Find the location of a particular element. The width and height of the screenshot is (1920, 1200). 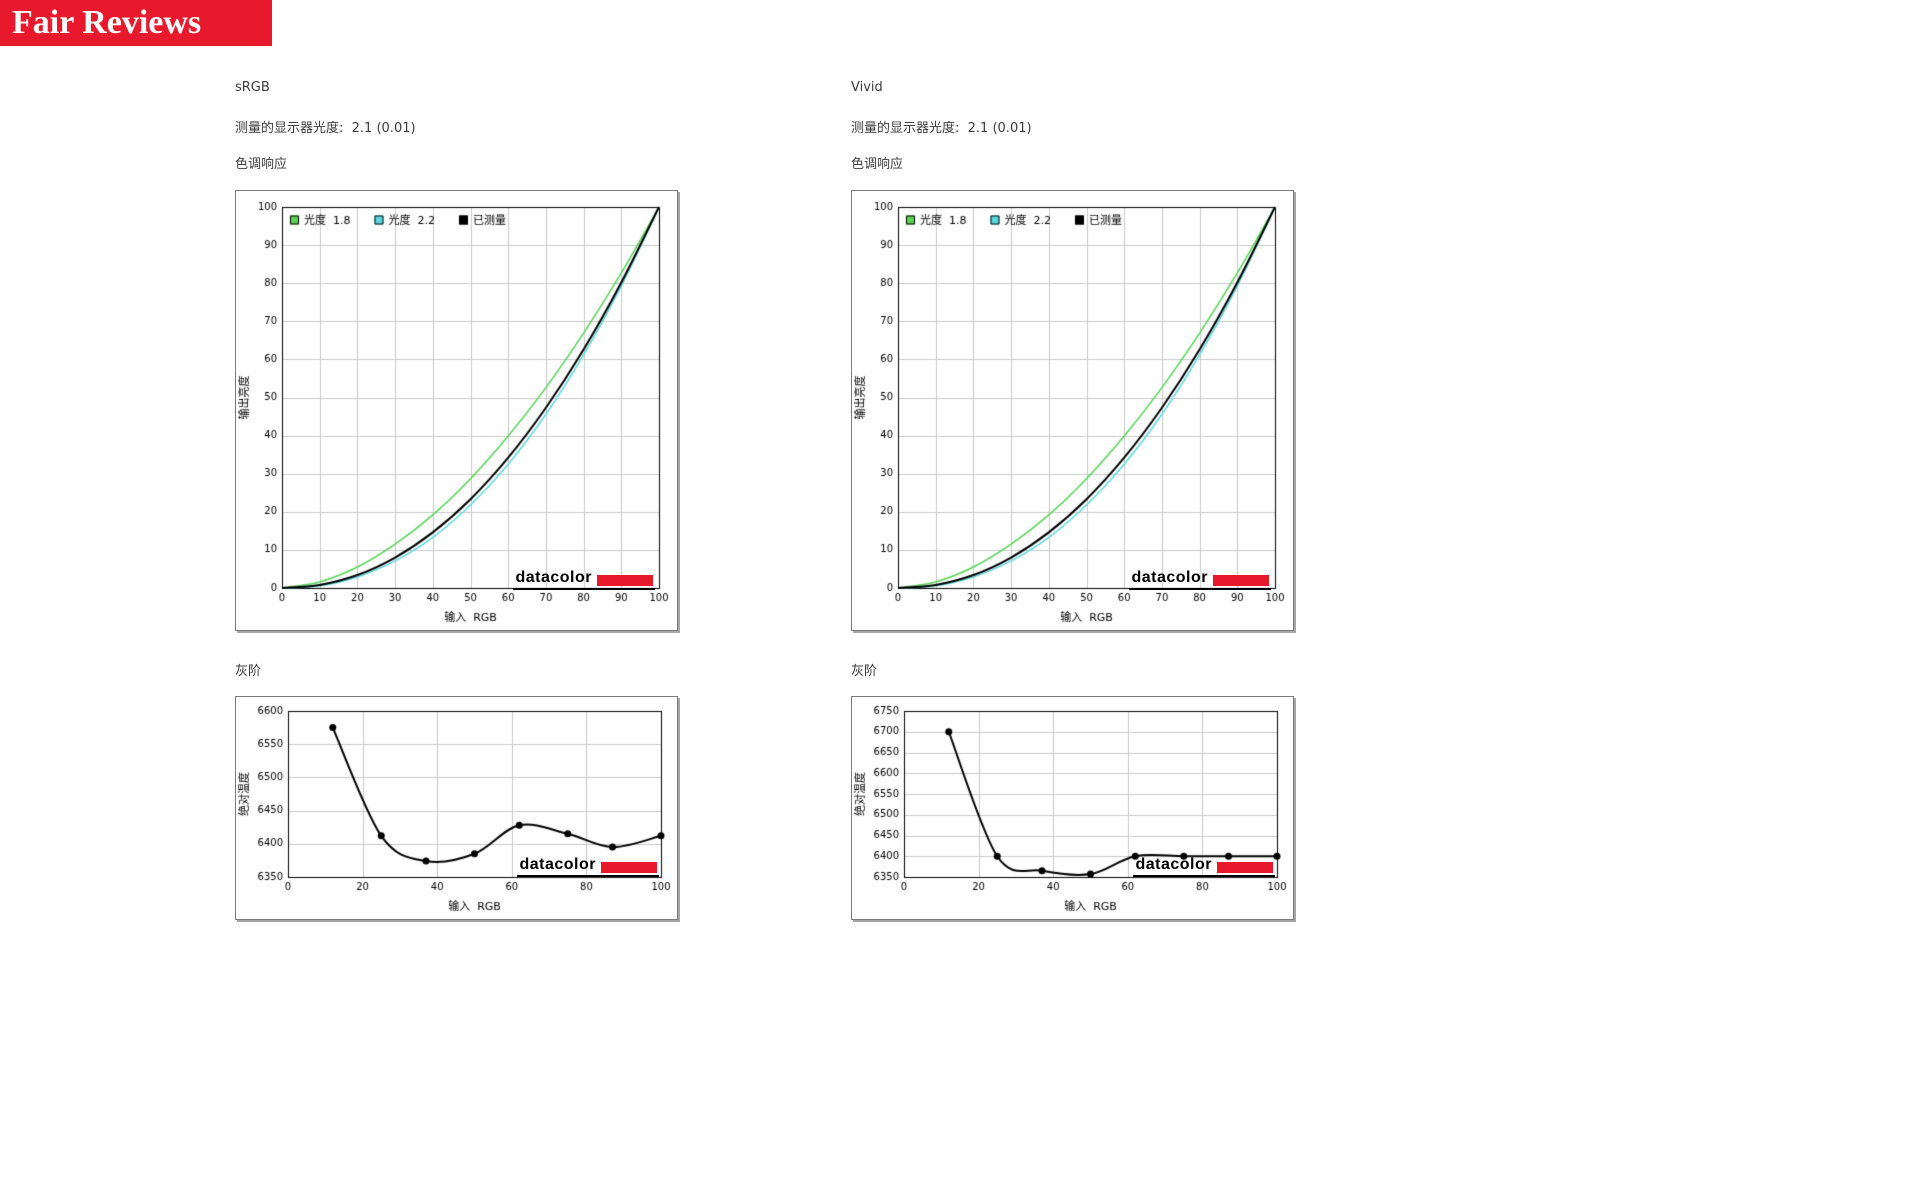

site-banner: Fair Reviews is located at coordinates (136, 23).